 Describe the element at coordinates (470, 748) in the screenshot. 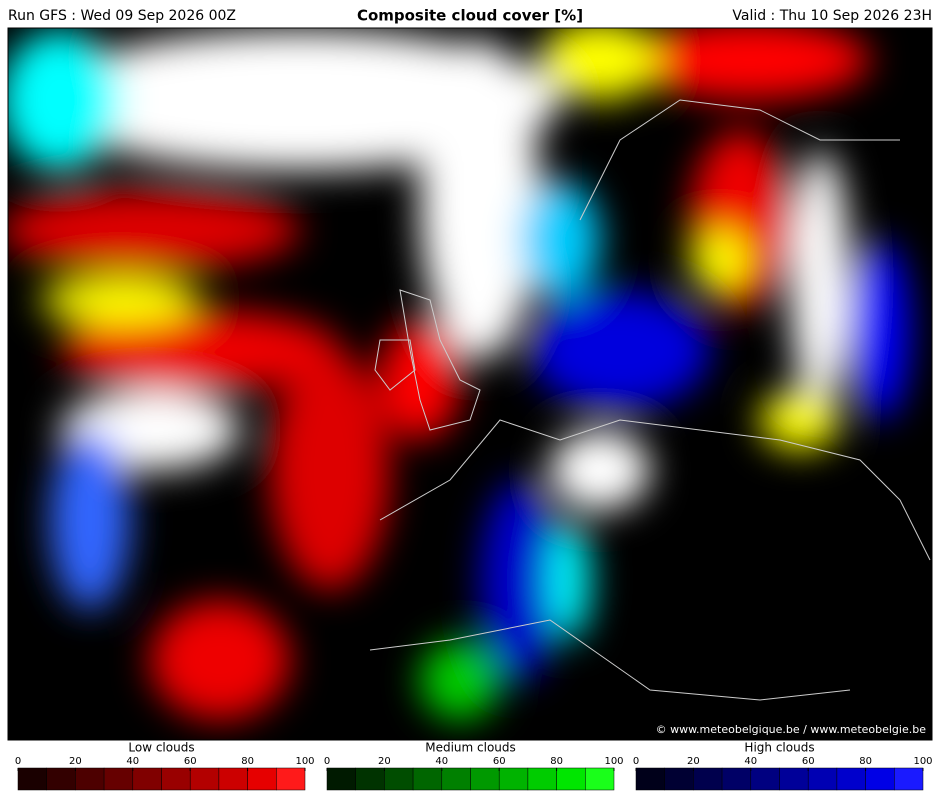

I see `legend-title: Medium clouds` at that location.